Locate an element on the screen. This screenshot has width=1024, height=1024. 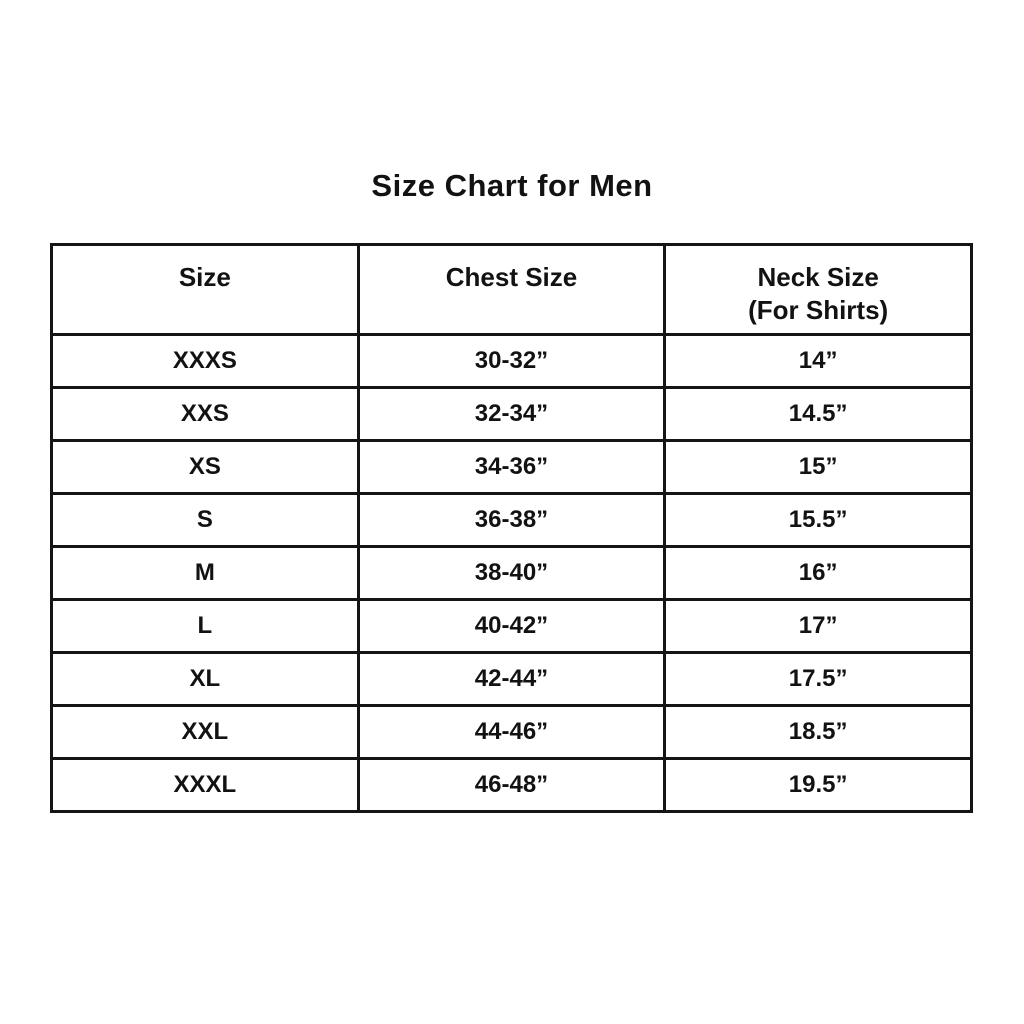
table-row: L 40-42” 17” is located at coordinates (511, 626).